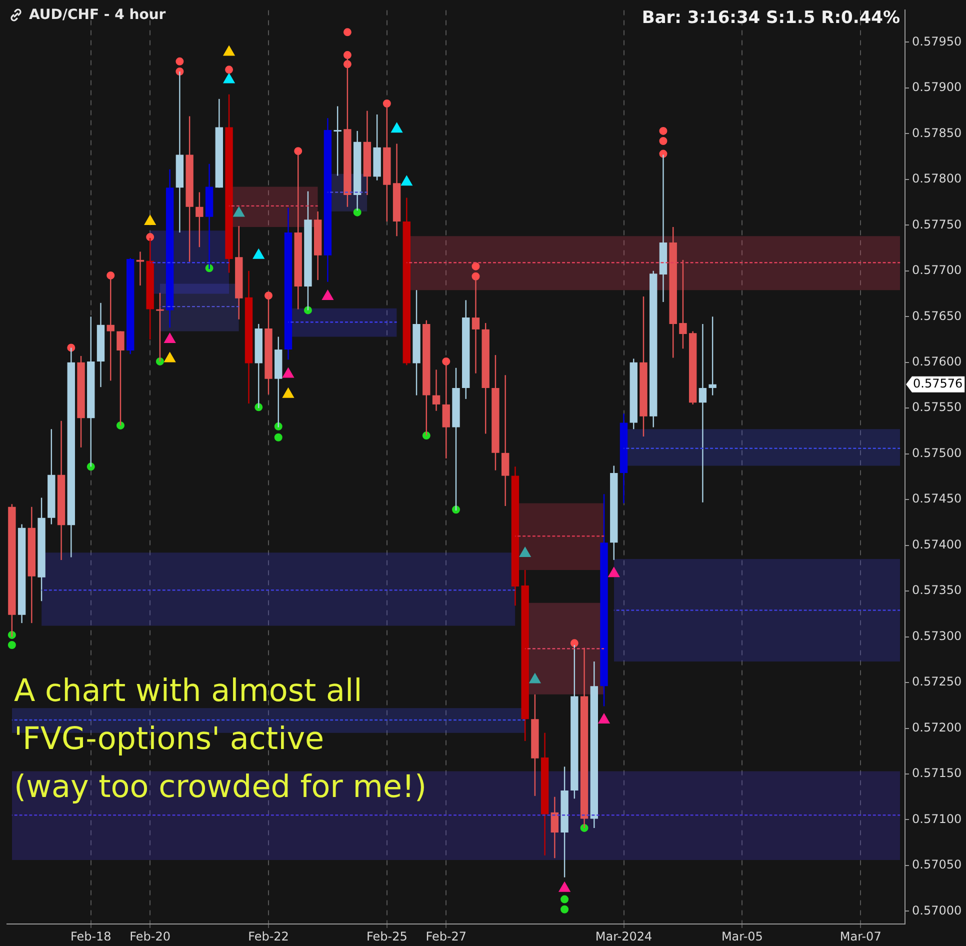 The height and width of the screenshot is (946, 966). Describe the element at coordinates (937, 544) in the screenshot. I see `y-tick-label: 0.57400` at that location.